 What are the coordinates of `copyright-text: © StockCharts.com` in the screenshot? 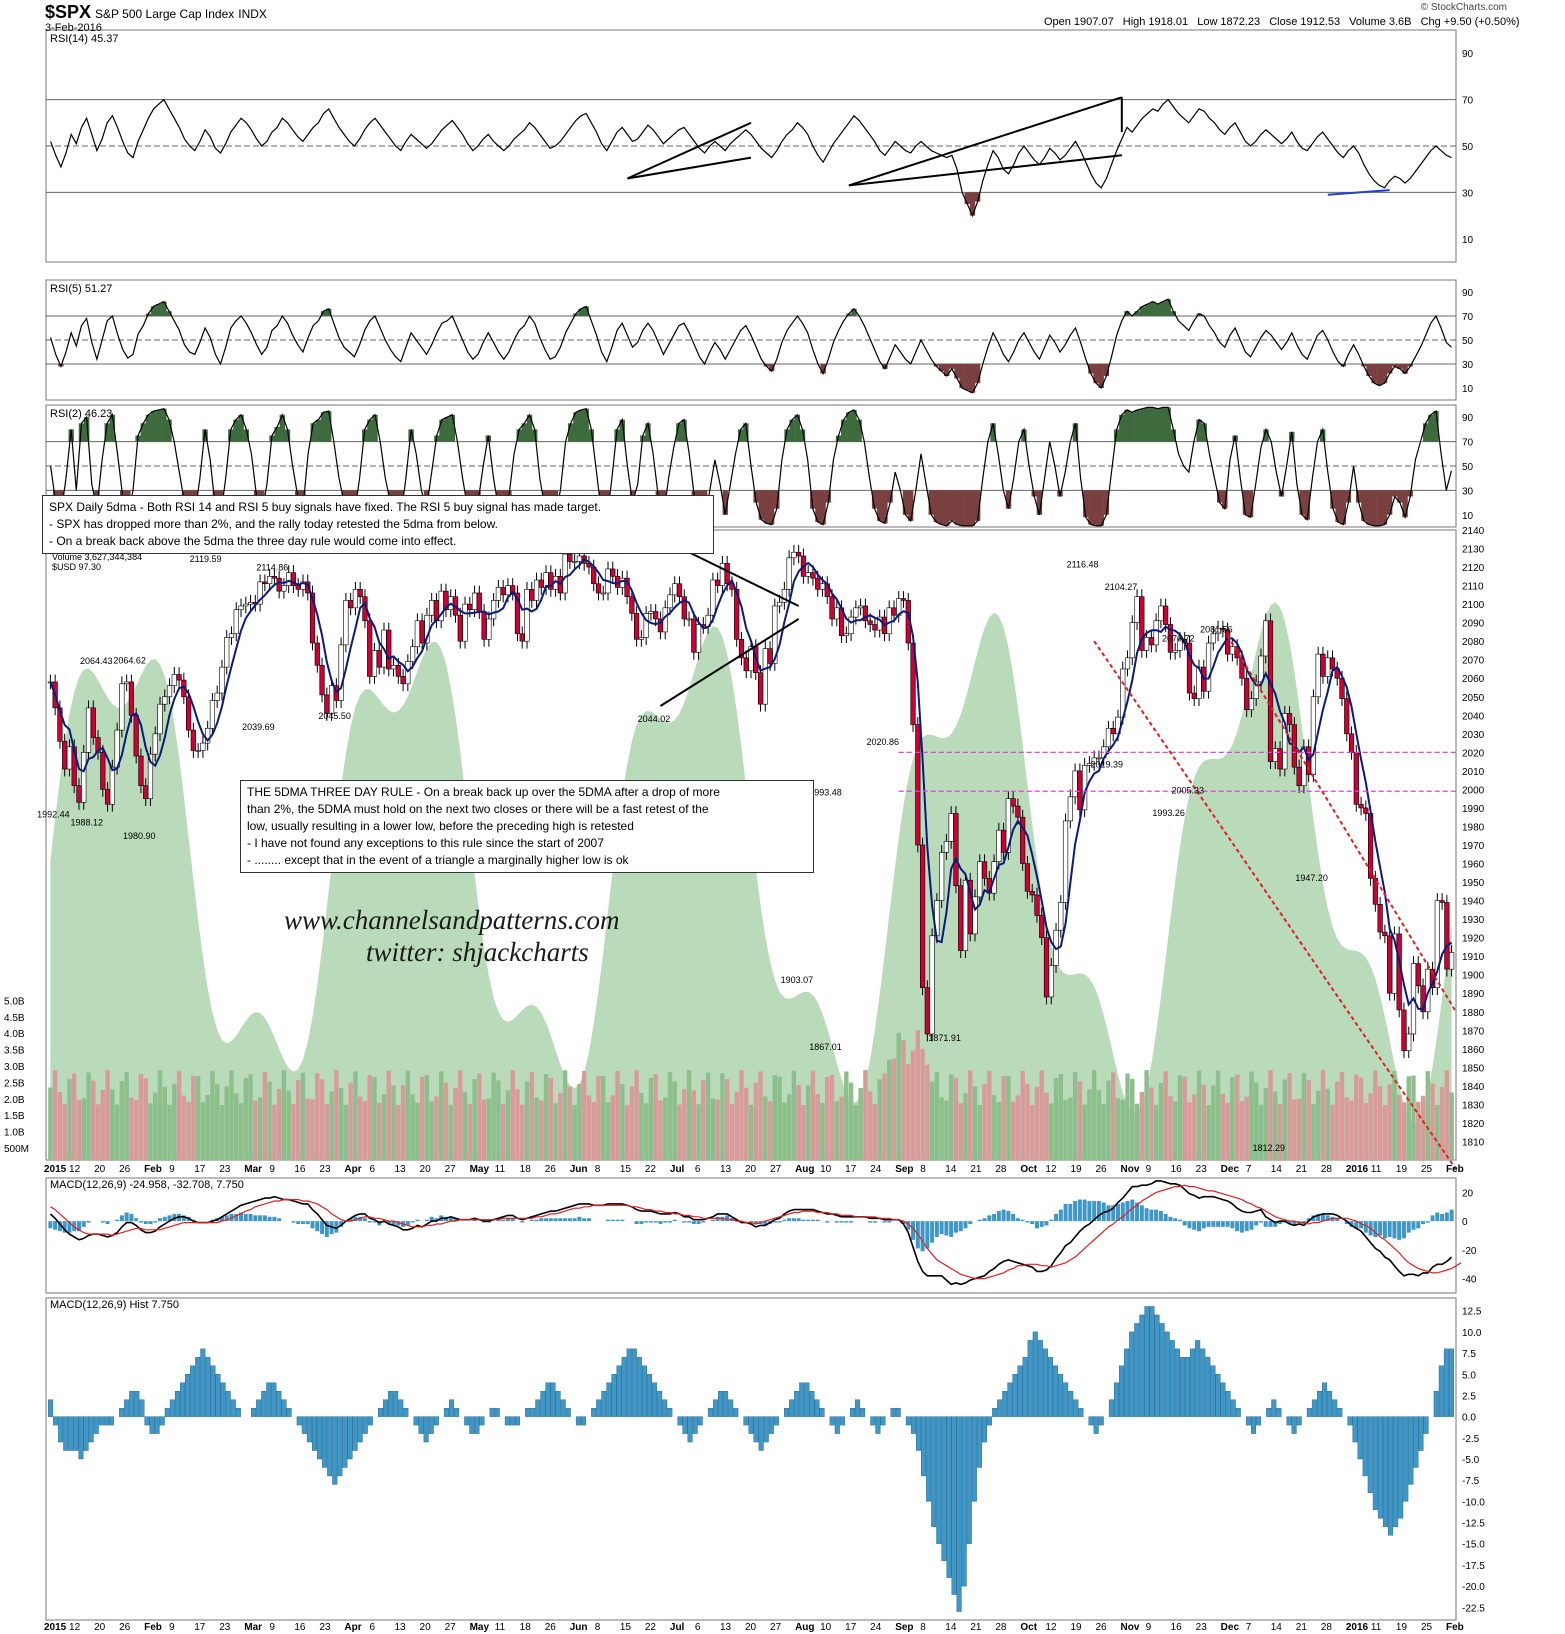 It's located at (1463, 7).